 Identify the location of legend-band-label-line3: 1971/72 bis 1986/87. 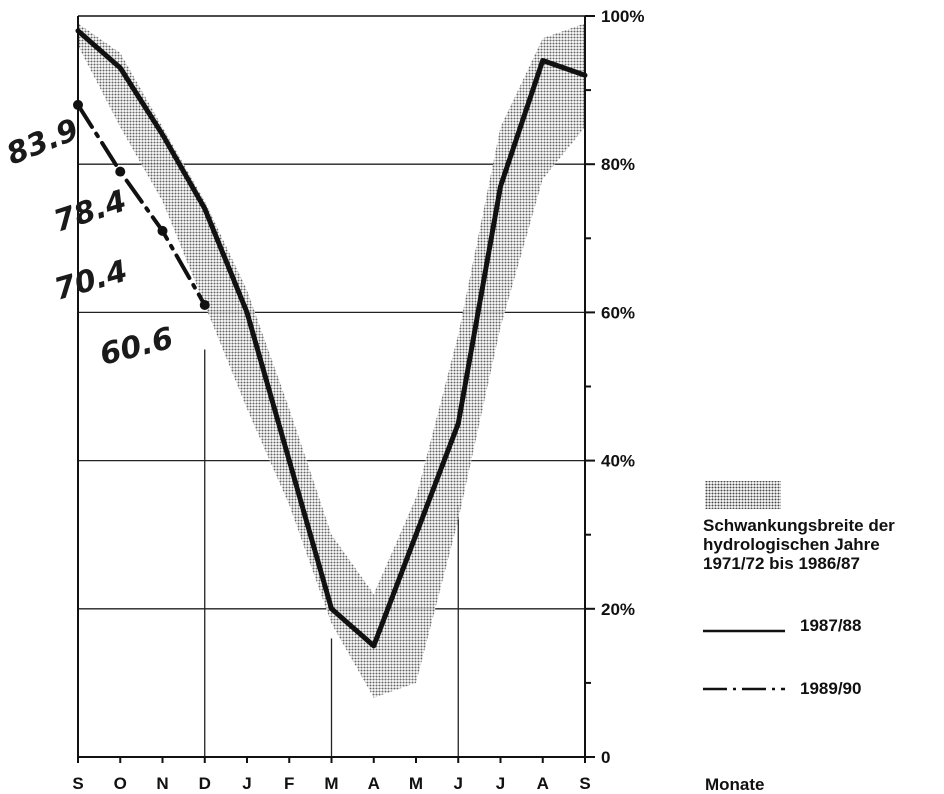
(781, 563).